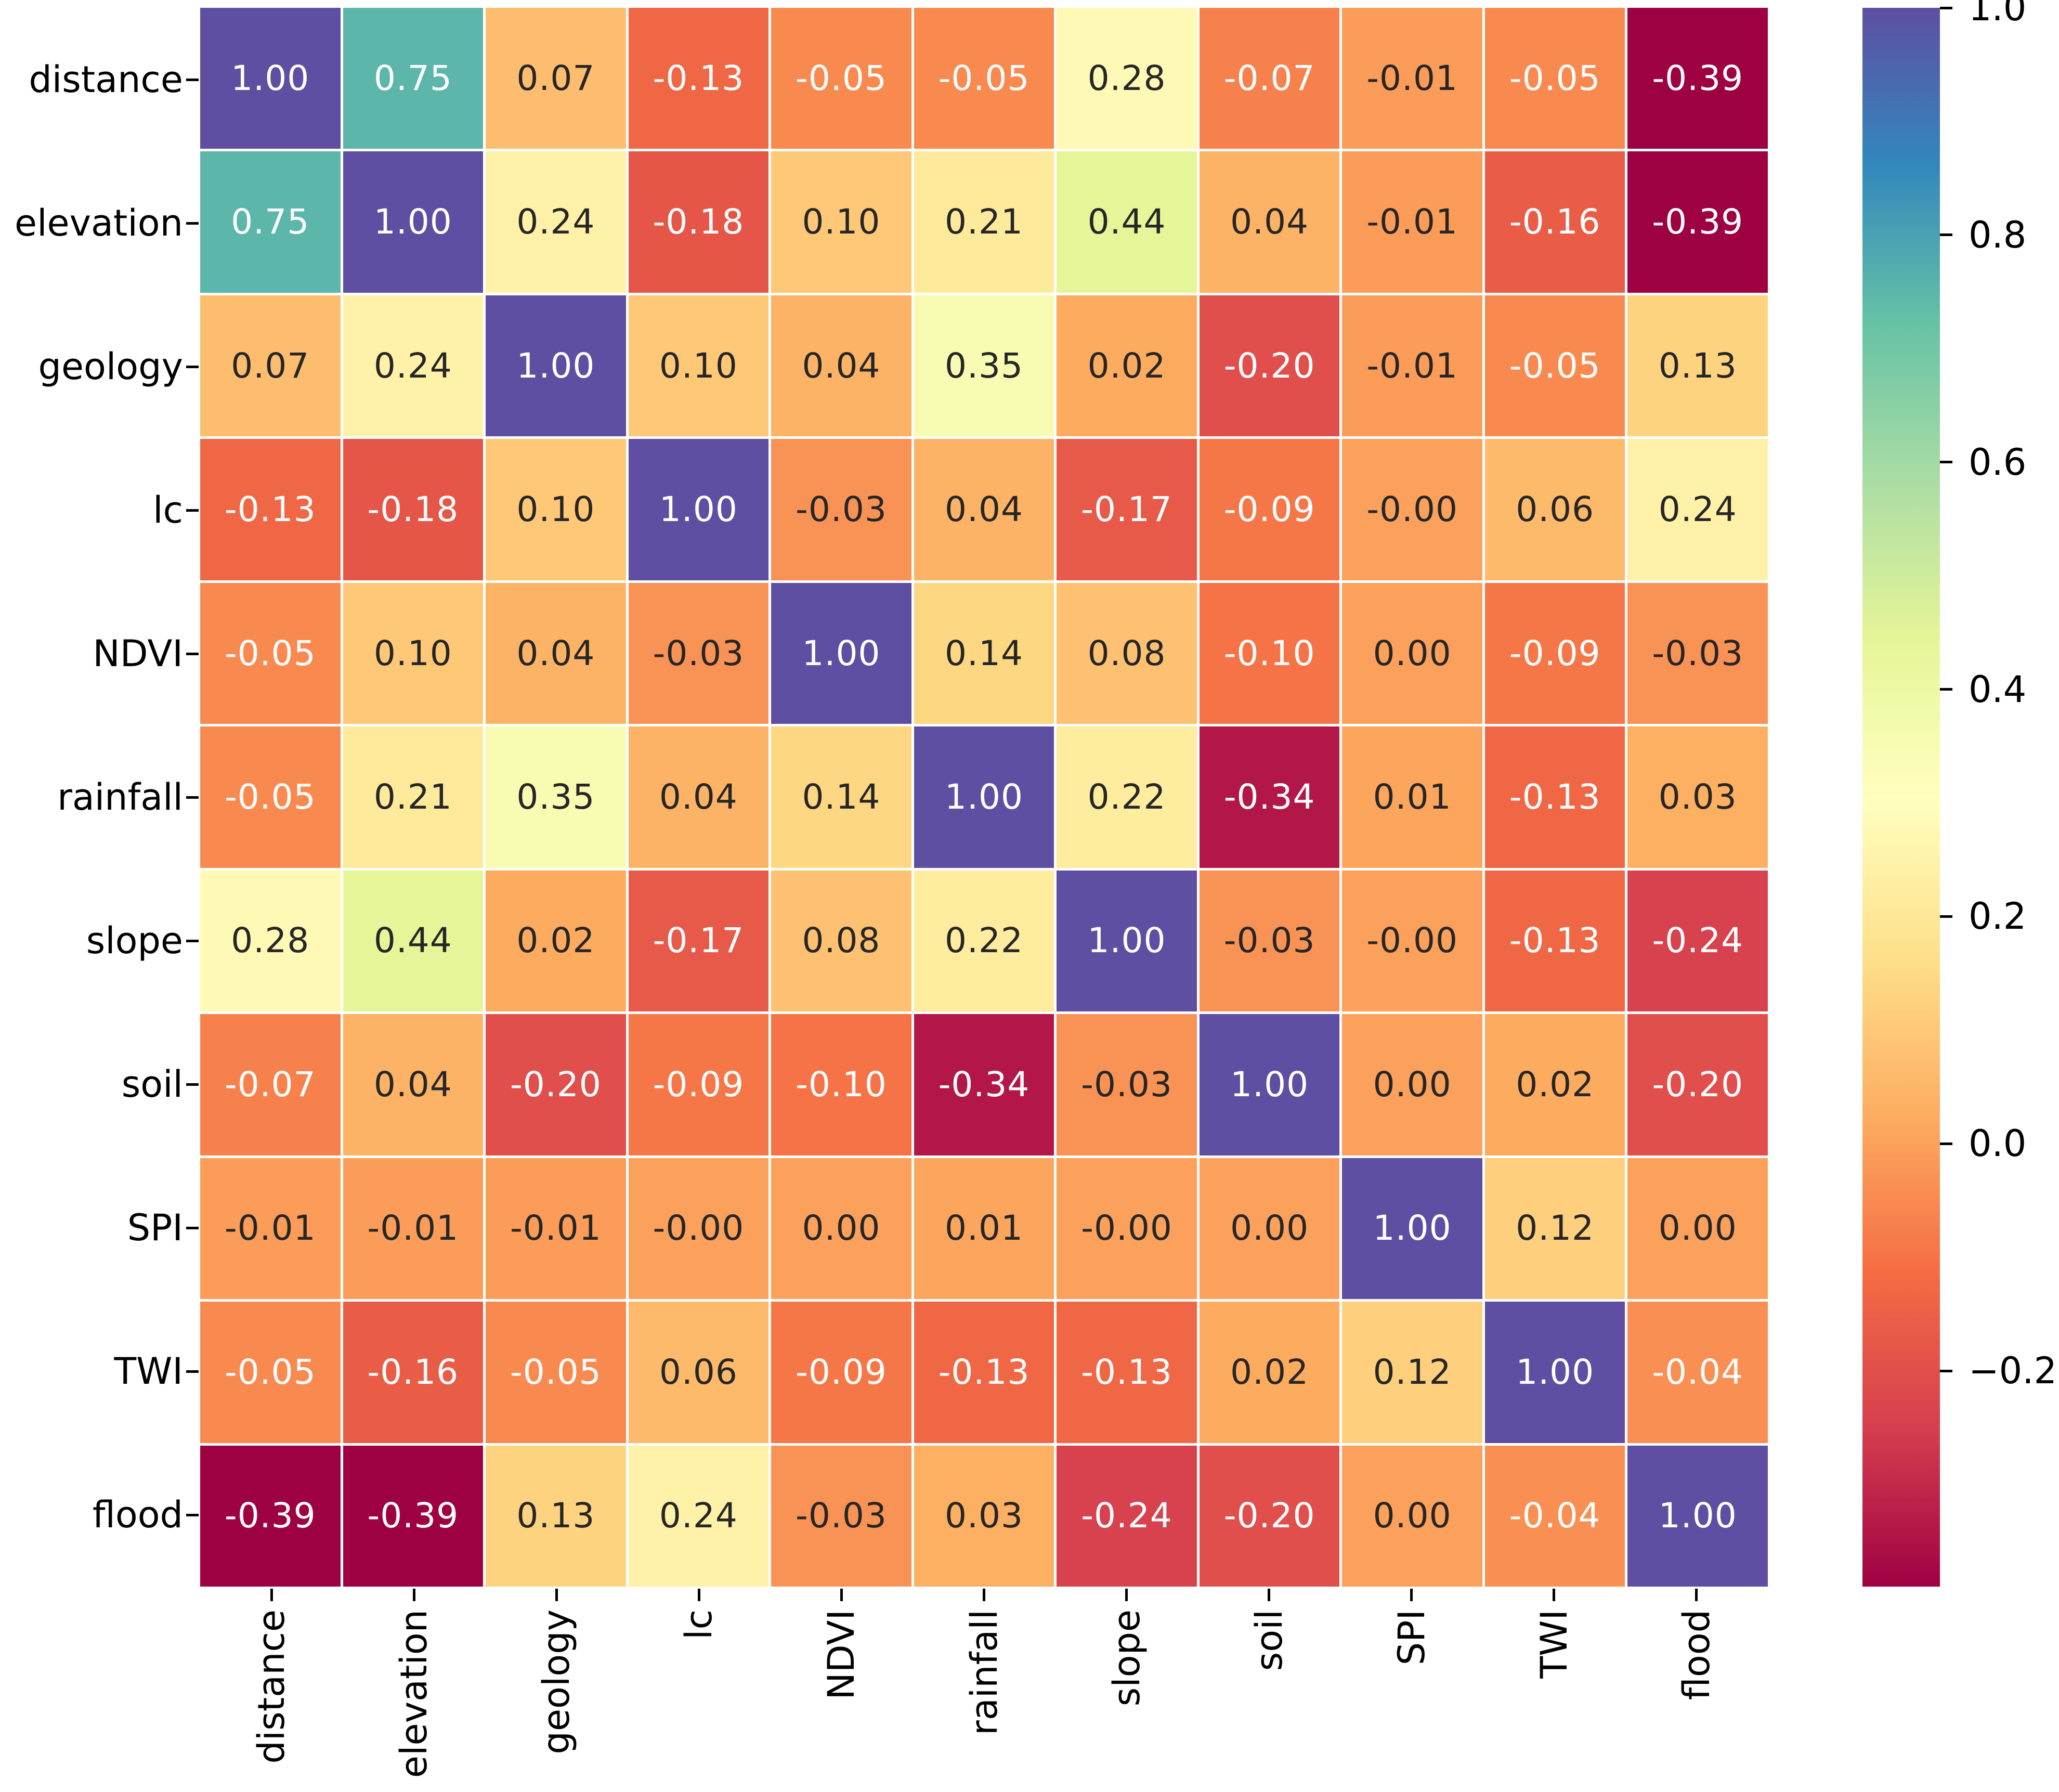 The height and width of the screenshot is (1792, 2059). What do you see at coordinates (841, 941) in the screenshot?
I see `heatmap-cell: 0.08` at bounding box center [841, 941].